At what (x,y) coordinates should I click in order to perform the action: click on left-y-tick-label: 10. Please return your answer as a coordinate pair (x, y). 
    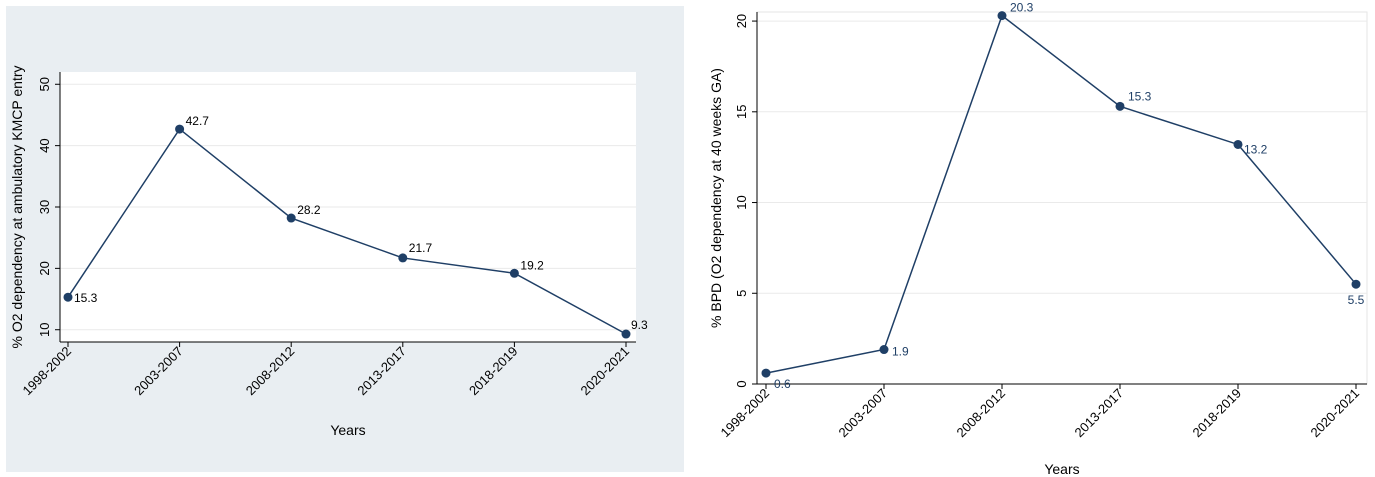
    Looking at the image, I should click on (44, 329).